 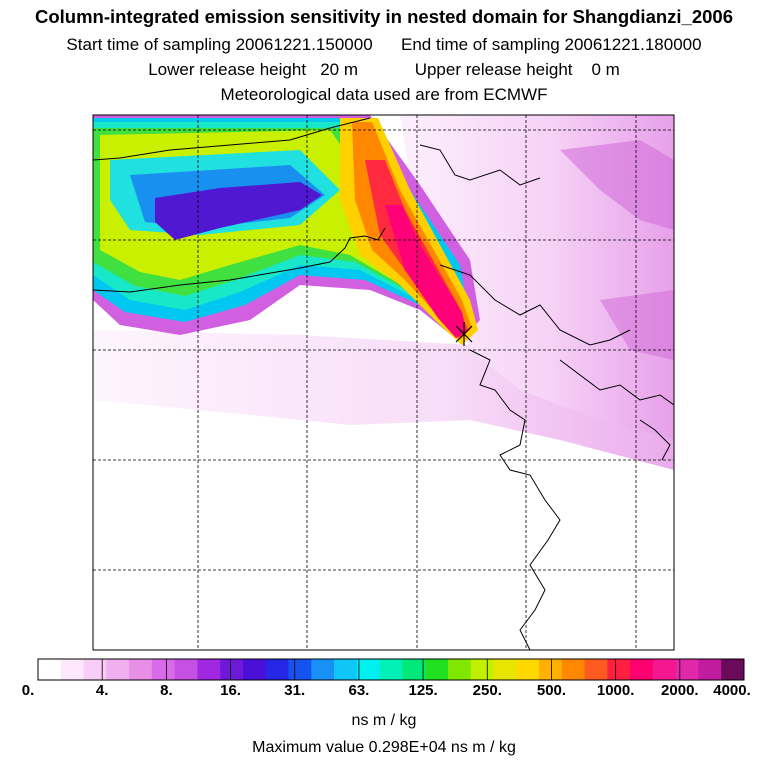 What do you see at coordinates (227, 69) in the screenshot?
I see `lower-label: Lower release height` at bounding box center [227, 69].